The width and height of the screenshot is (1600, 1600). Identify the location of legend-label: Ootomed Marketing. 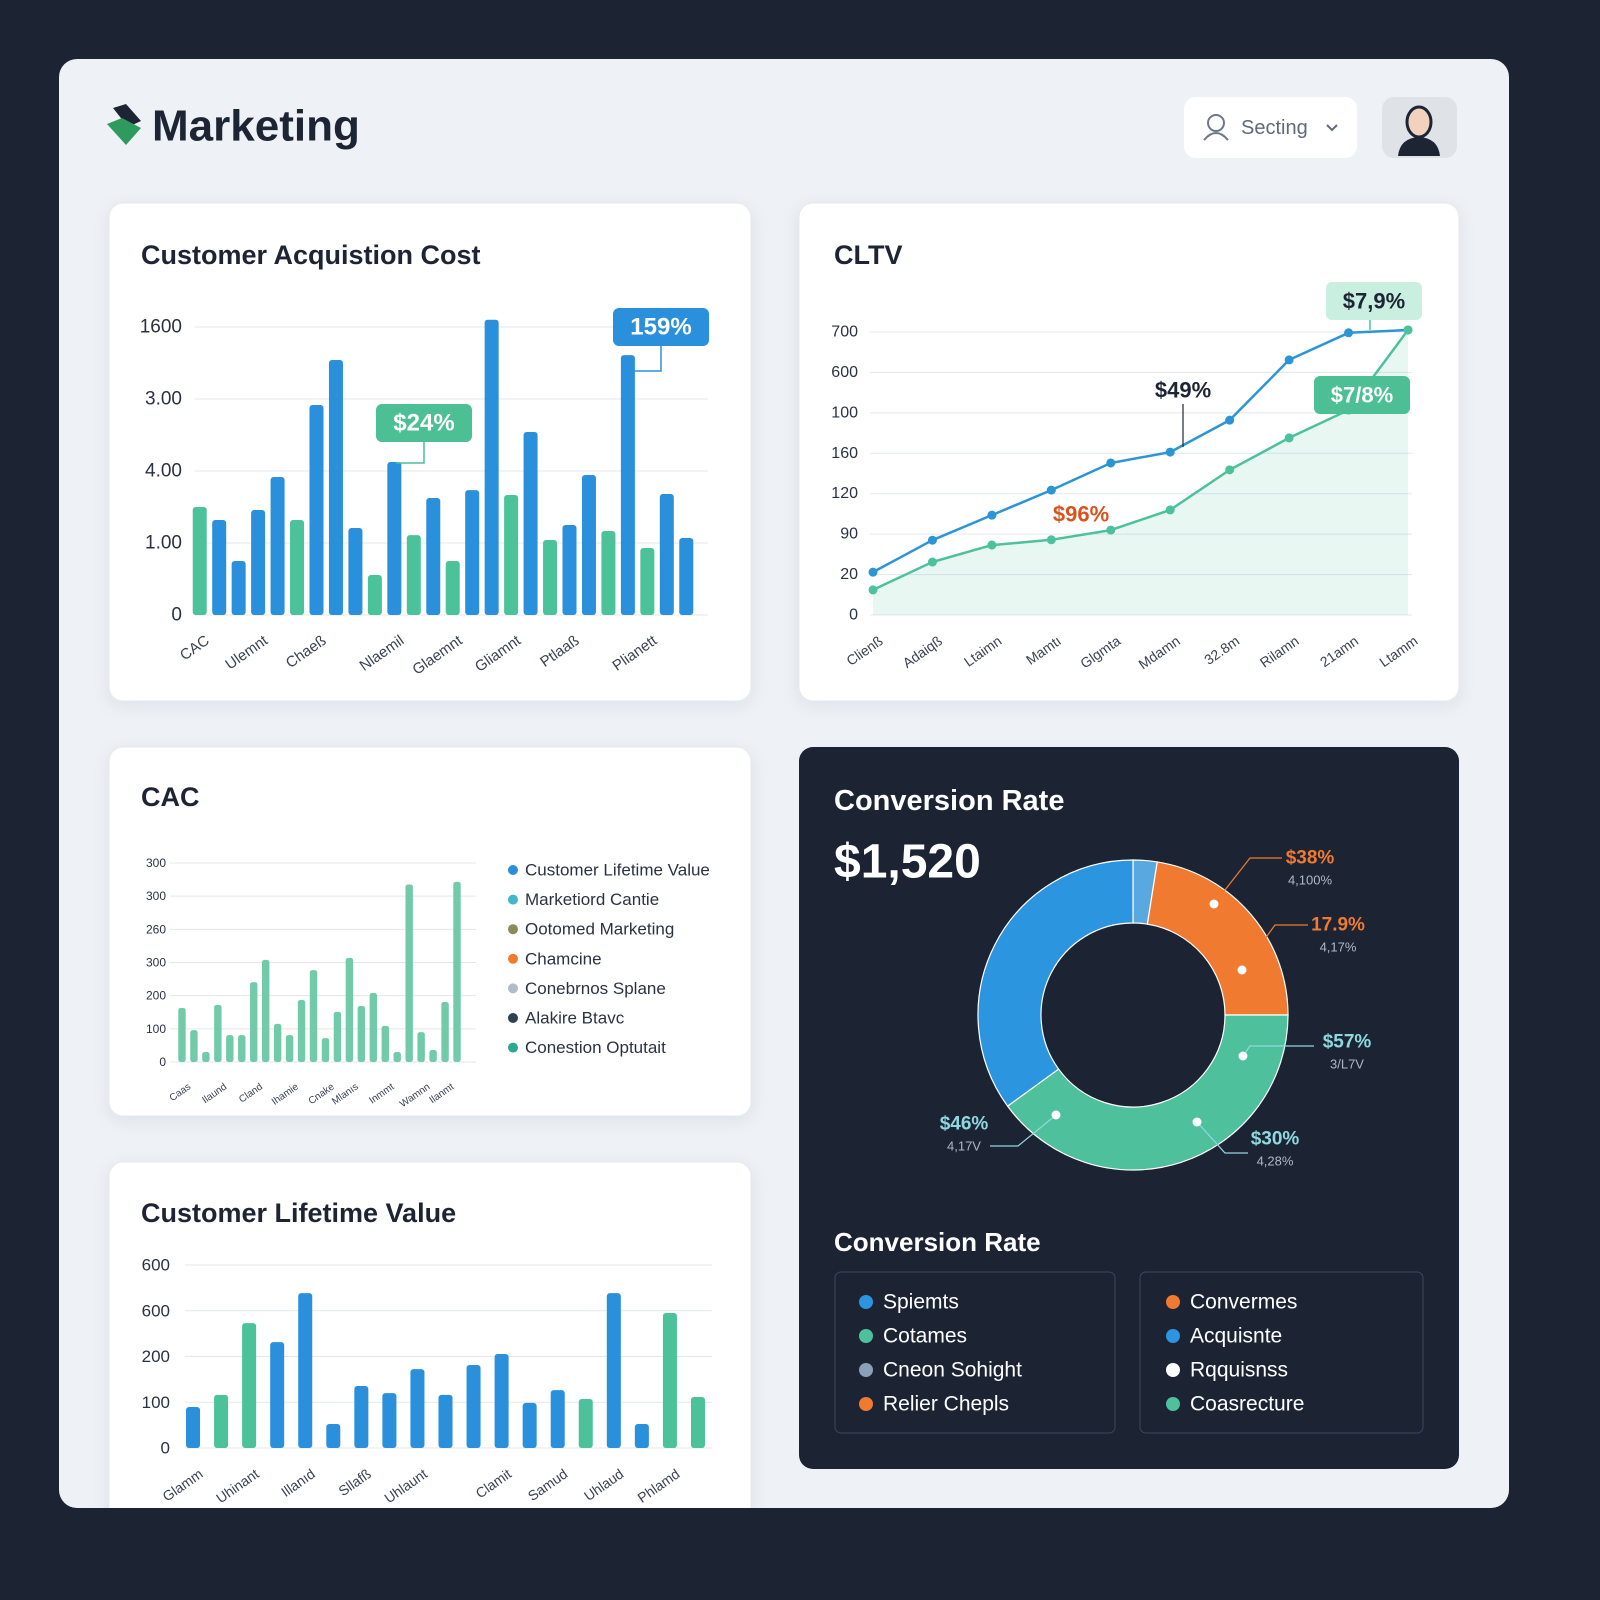
(599, 929).